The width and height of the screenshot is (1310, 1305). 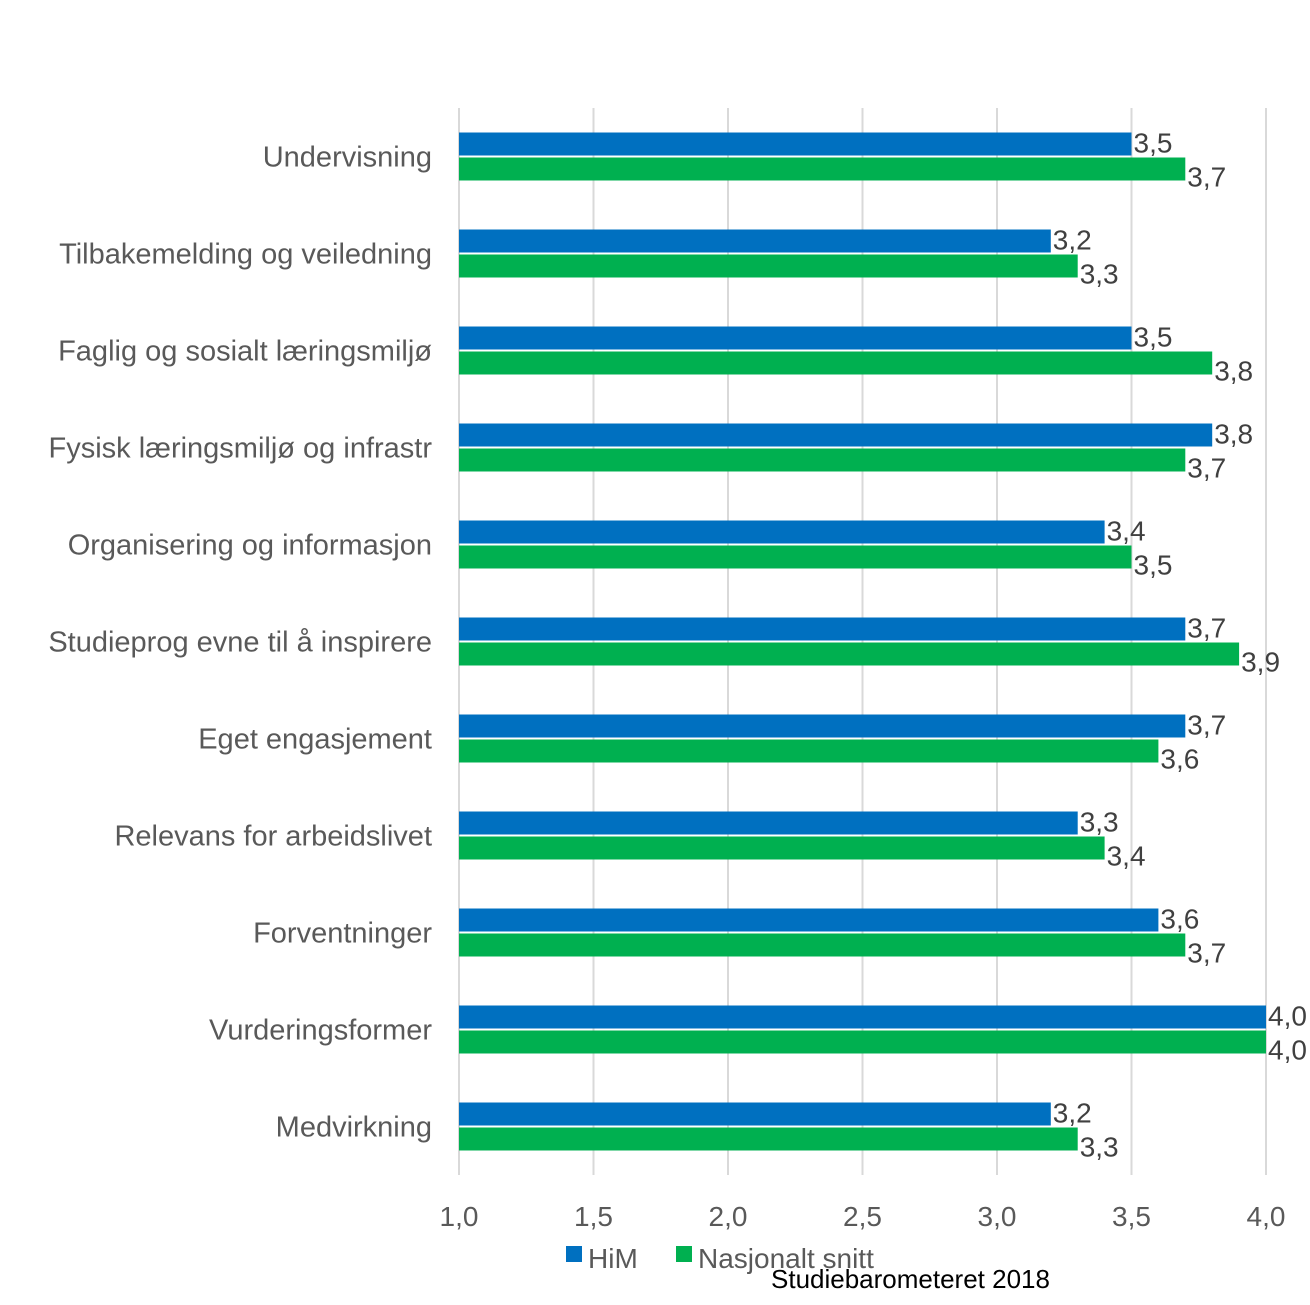 What do you see at coordinates (1266, 1216) in the screenshot?
I see `x-tick-label: 4,0` at bounding box center [1266, 1216].